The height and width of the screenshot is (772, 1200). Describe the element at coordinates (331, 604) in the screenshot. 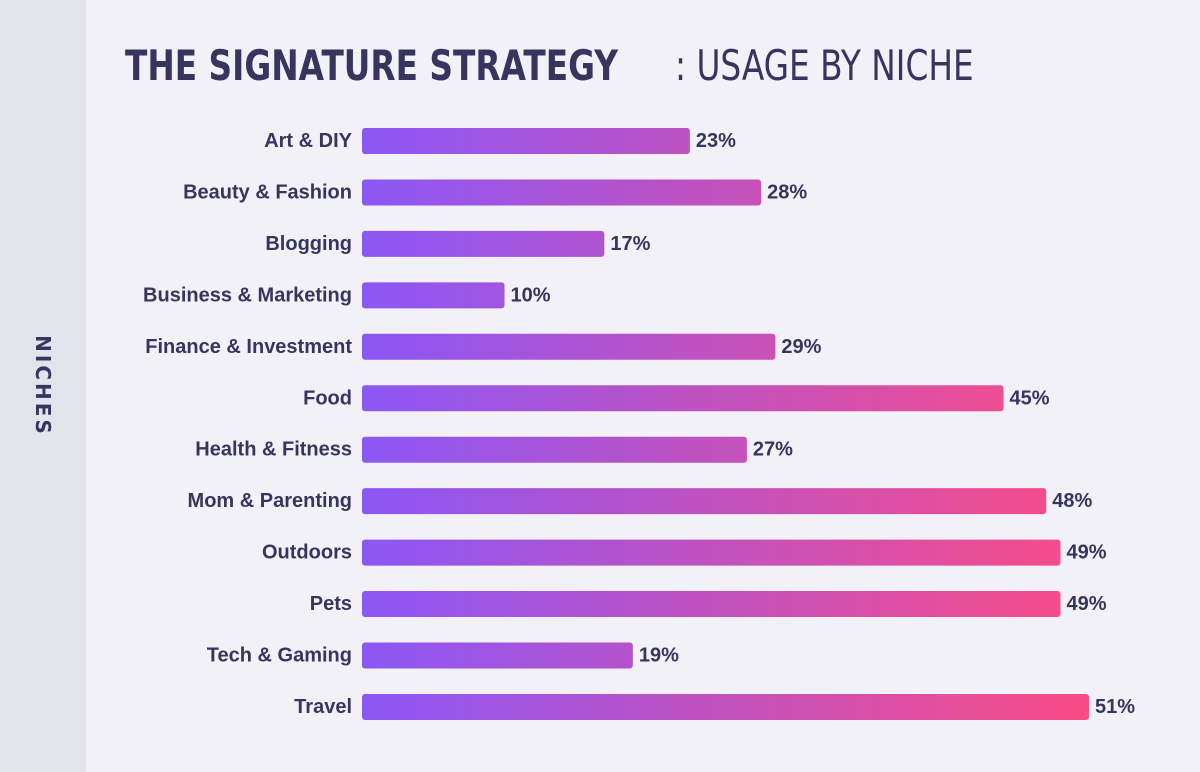

I see `category-label: Pets` at that location.